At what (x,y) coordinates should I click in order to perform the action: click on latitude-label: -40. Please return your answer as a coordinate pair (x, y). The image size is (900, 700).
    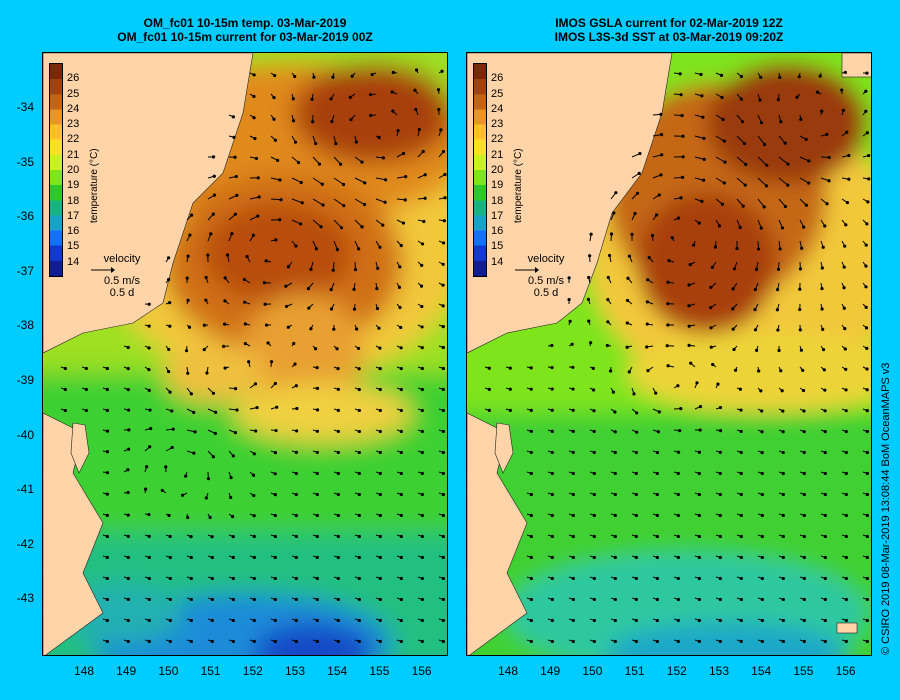
    Looking at the image, I should click on (25, 434).